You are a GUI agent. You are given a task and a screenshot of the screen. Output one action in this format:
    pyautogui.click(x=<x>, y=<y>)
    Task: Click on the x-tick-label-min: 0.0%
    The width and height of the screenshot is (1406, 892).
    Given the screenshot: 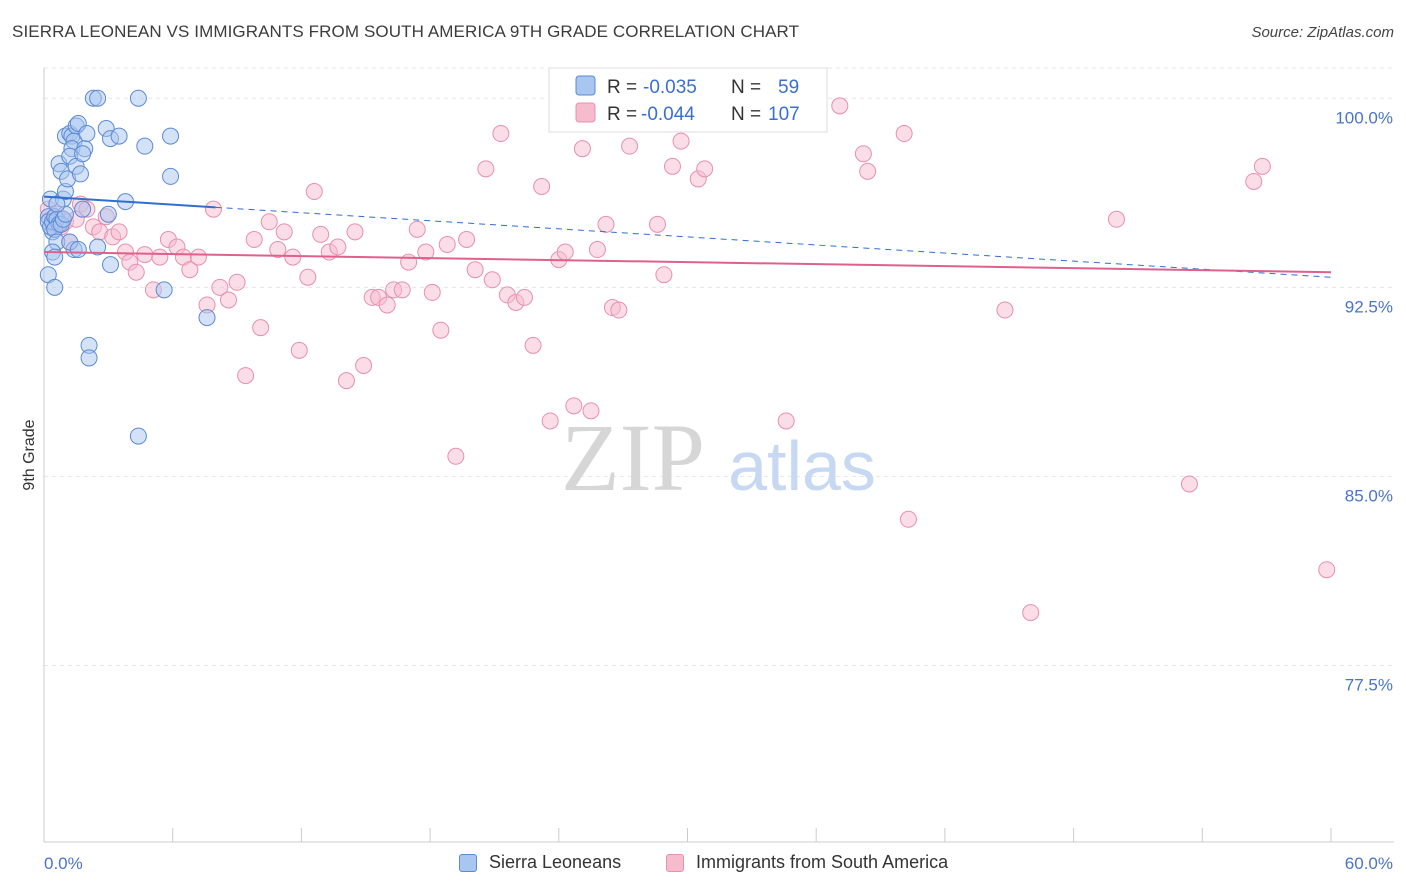 What is the action you would take?
    pyautogui.click(x=63, y=863)
    